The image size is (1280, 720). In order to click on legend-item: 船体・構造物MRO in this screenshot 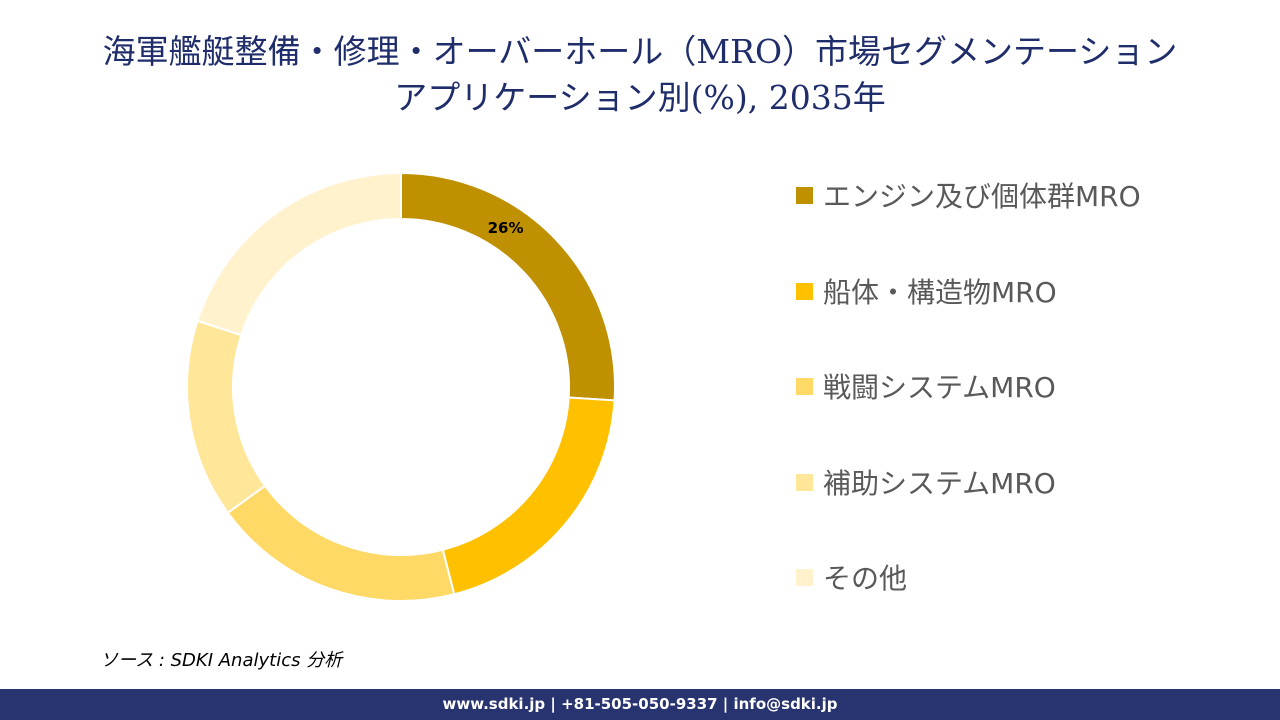, I will do `click(926, 291)`.